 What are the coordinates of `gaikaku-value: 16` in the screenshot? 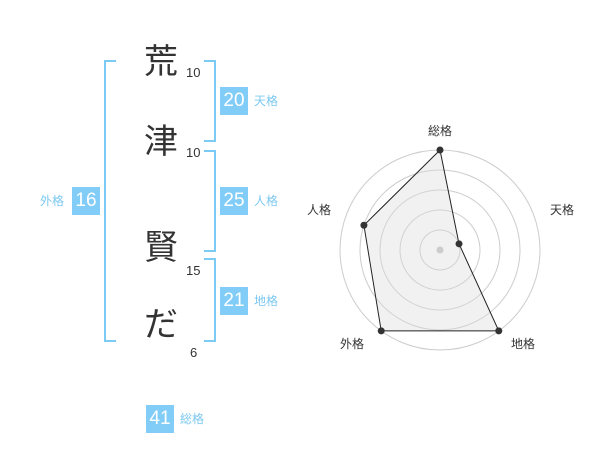 It's located at (86, 201).